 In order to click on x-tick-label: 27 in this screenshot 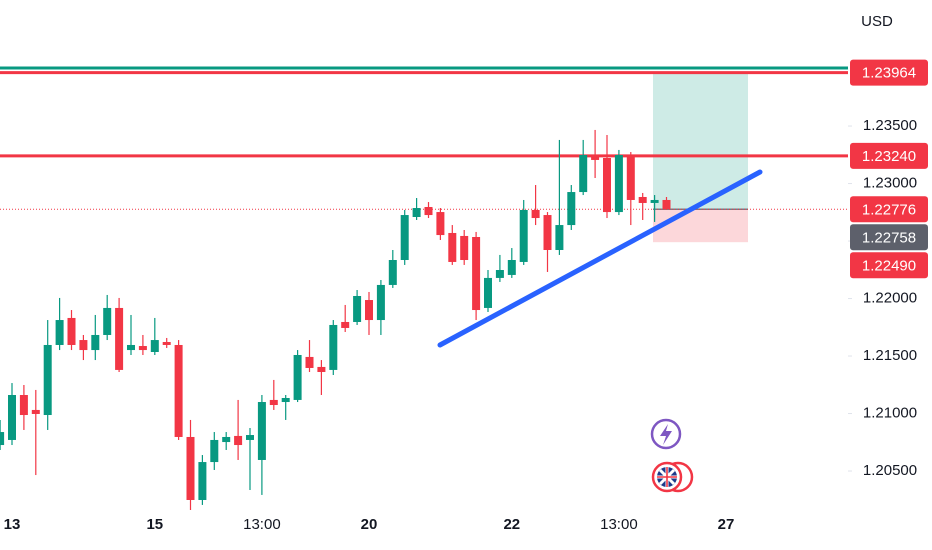, I will do `click(726, 524)`.